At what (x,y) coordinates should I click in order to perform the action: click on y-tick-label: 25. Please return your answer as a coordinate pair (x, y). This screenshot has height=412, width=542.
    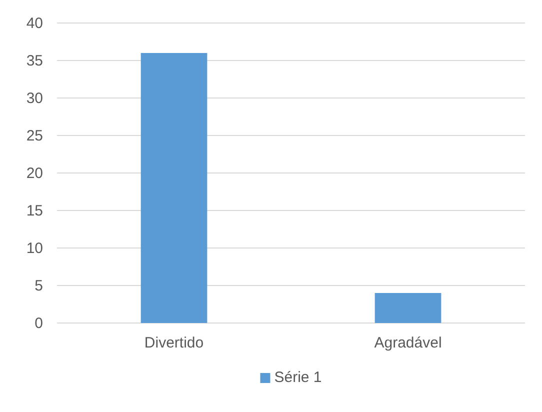
    Looking at the image, I should click on (34, 135).